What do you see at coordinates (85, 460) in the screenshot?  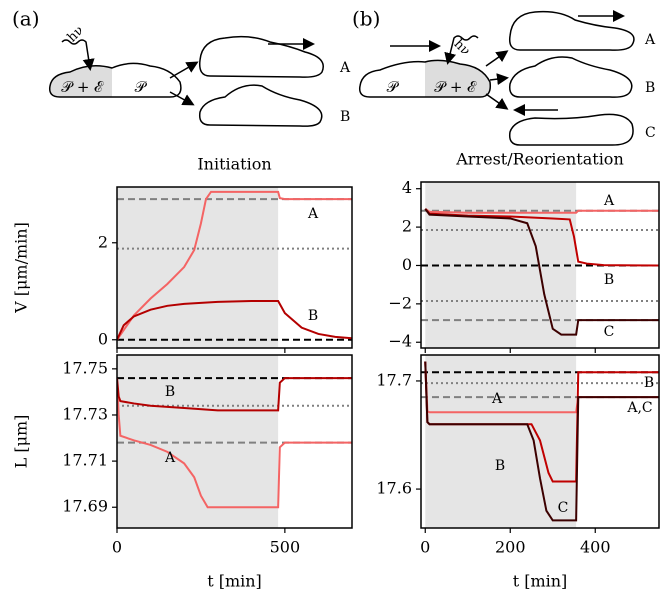 I see `y-tick-label: 17.71` at bounding box center [85, 460].